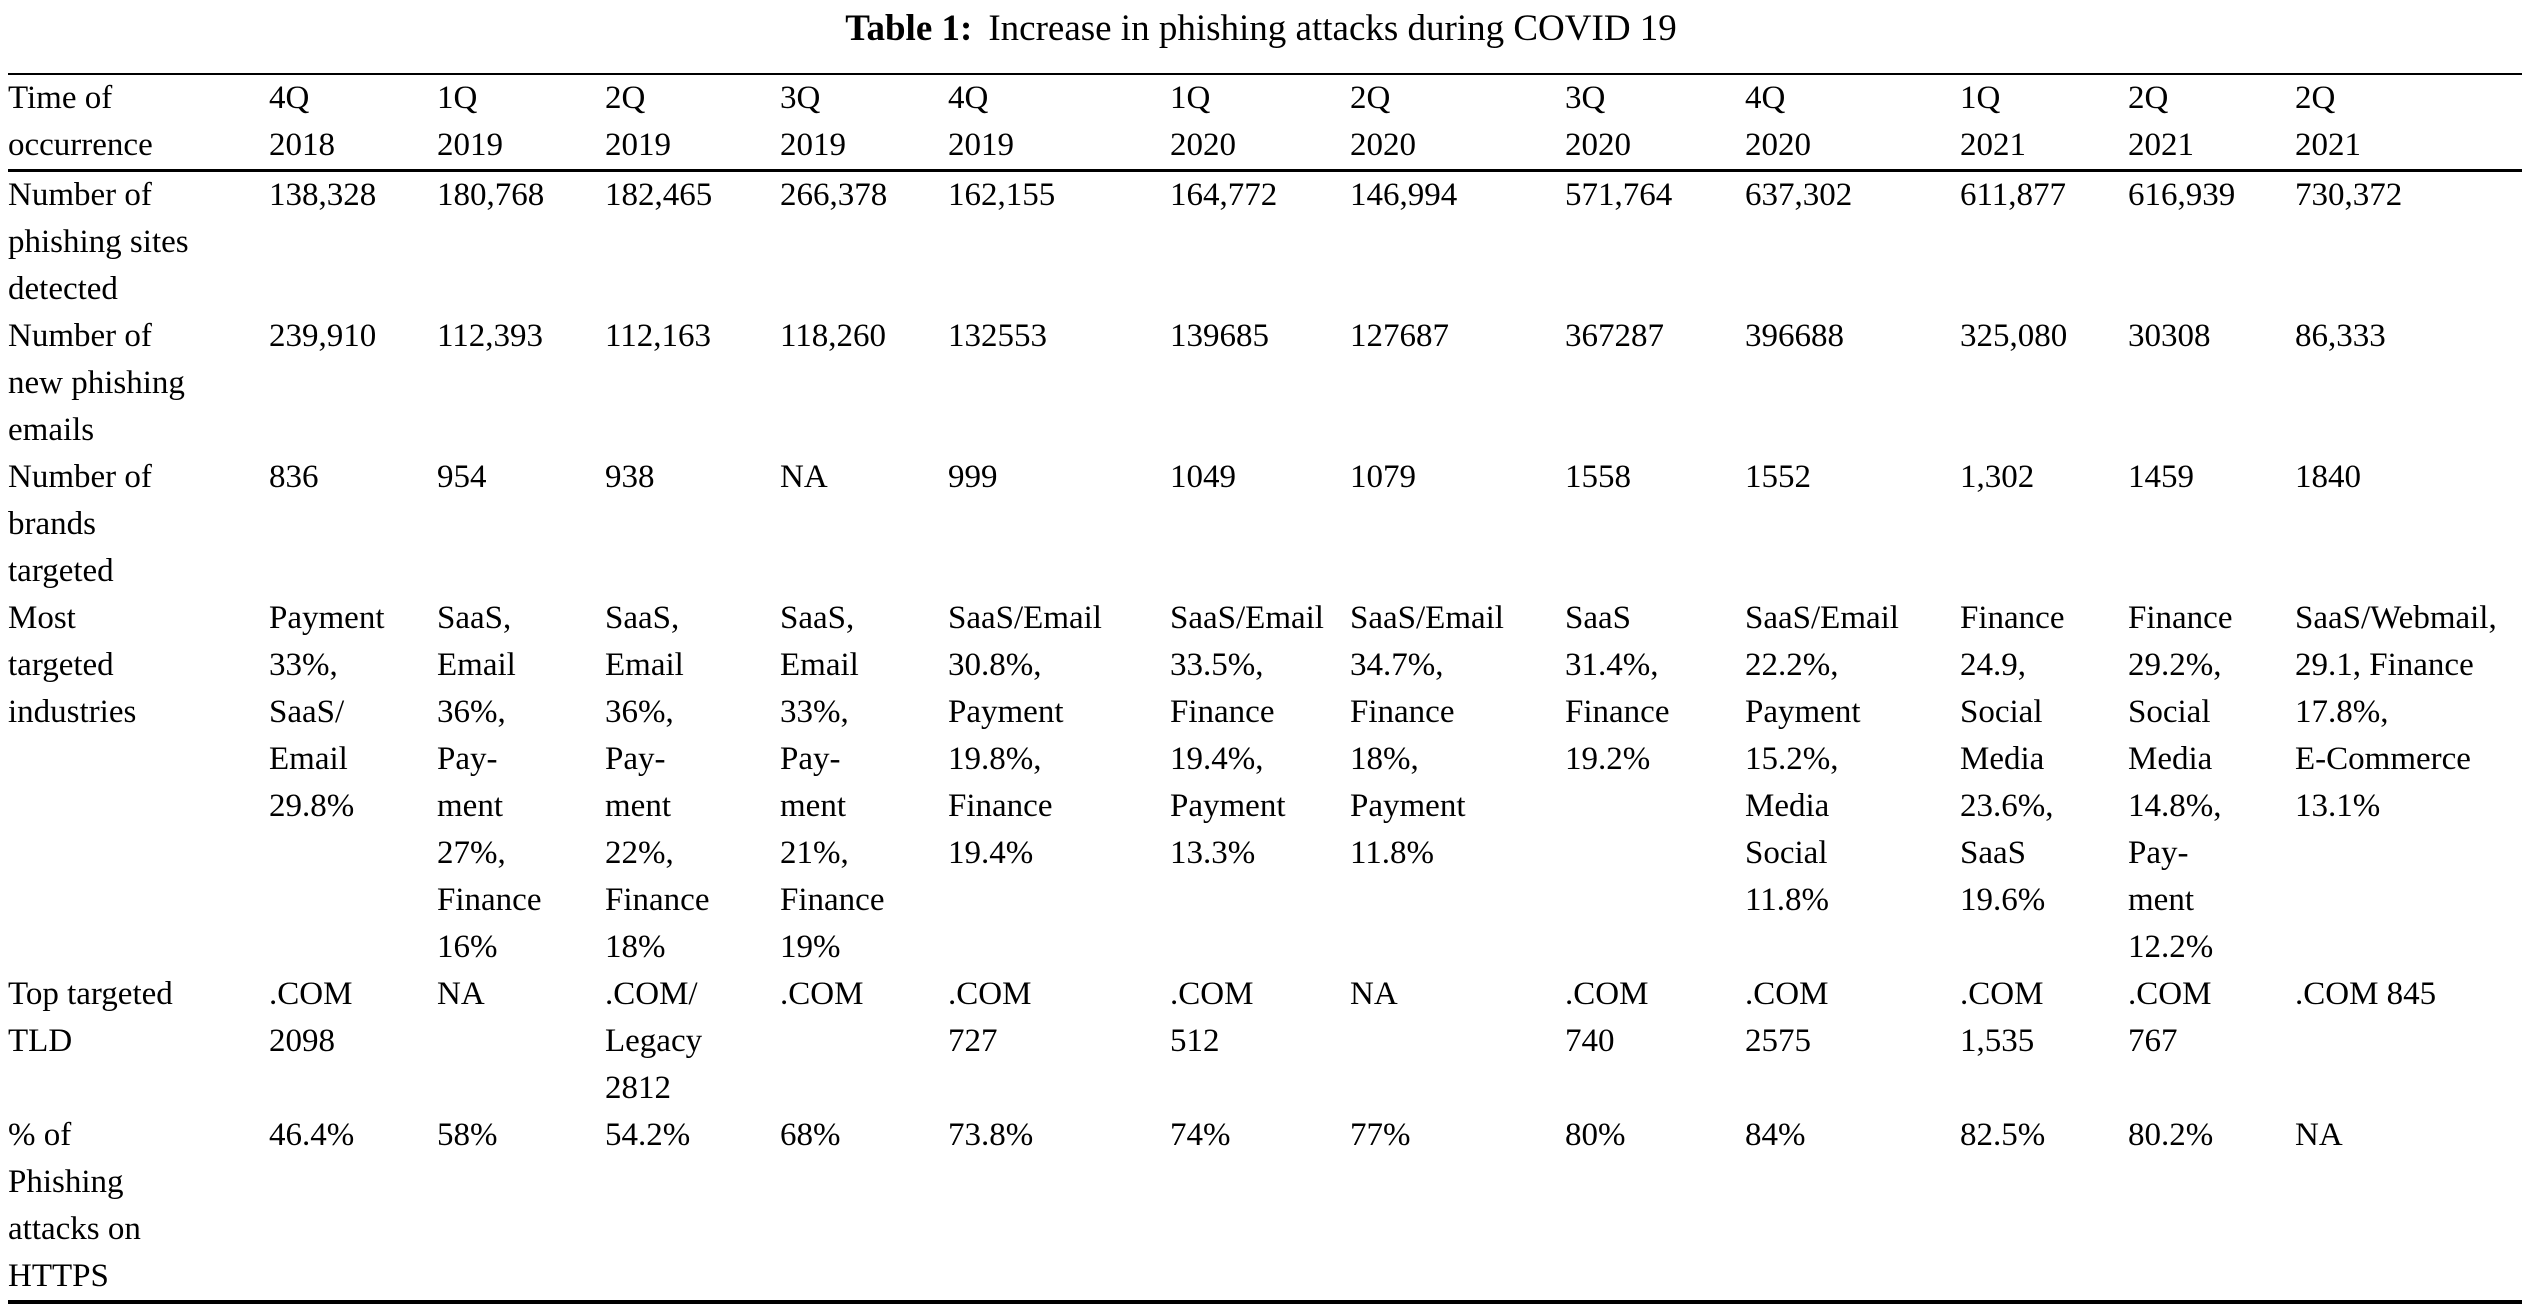 This screenshot has height=1305, width=2522. What do you see at coordinates (1787, 1017) in the screenshot?
I see `cell: .COM 2575` at bounding box center [1787, 1017].